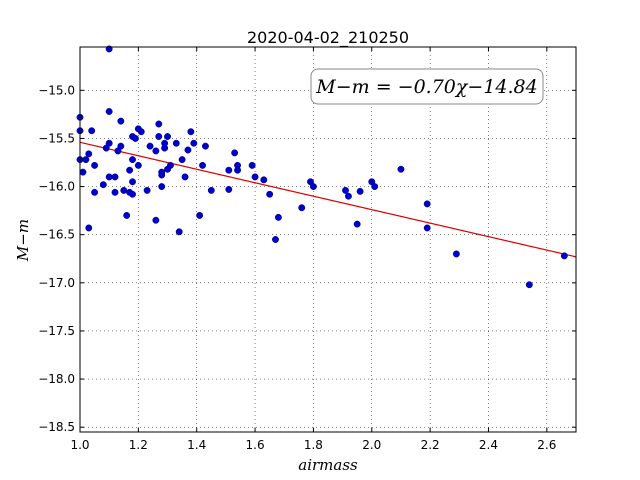 The width and height of the screenshot is (640, 480). Describe the element at coordinates (56, 90) in the screenshot. I see `y-tick-label: −15.0` at that location.